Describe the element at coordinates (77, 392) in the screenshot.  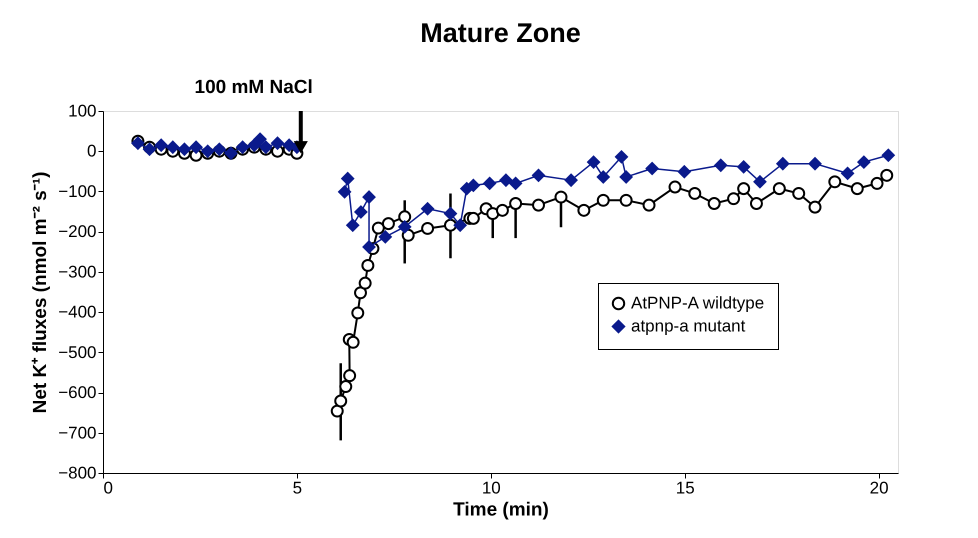
I see `y-tick-label: −600` at that location.